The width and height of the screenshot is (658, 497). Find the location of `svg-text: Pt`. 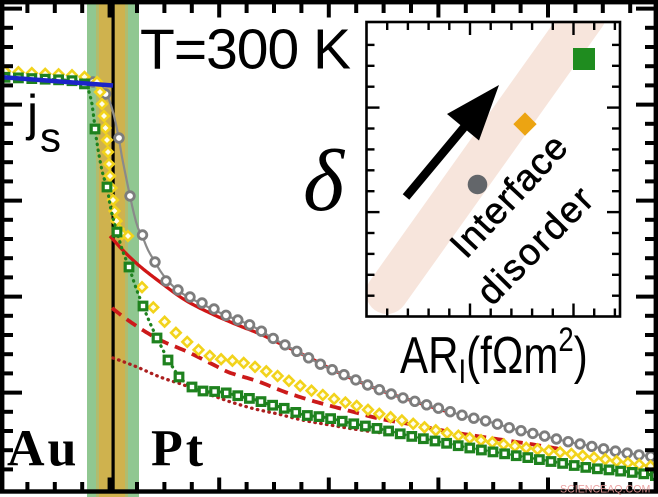

svg-text: Pt is located at coordinates (178, 449).